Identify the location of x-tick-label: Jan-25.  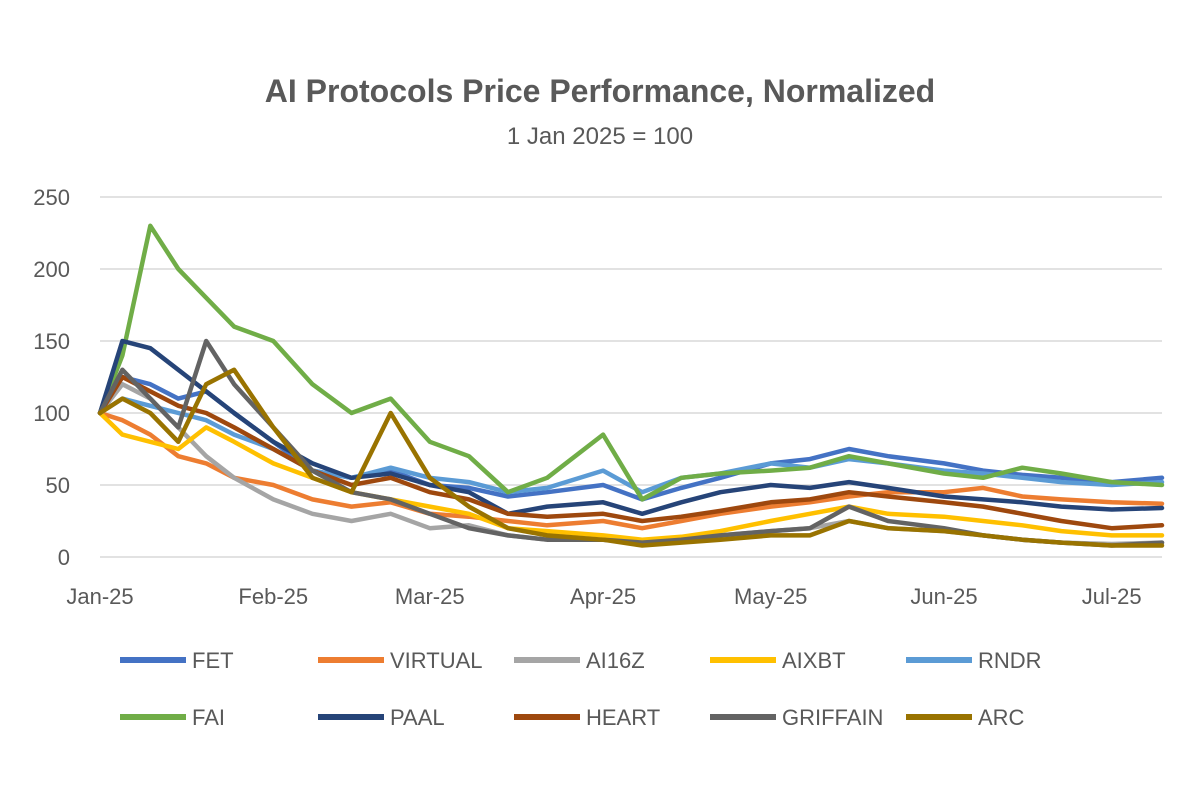
(99, 596).